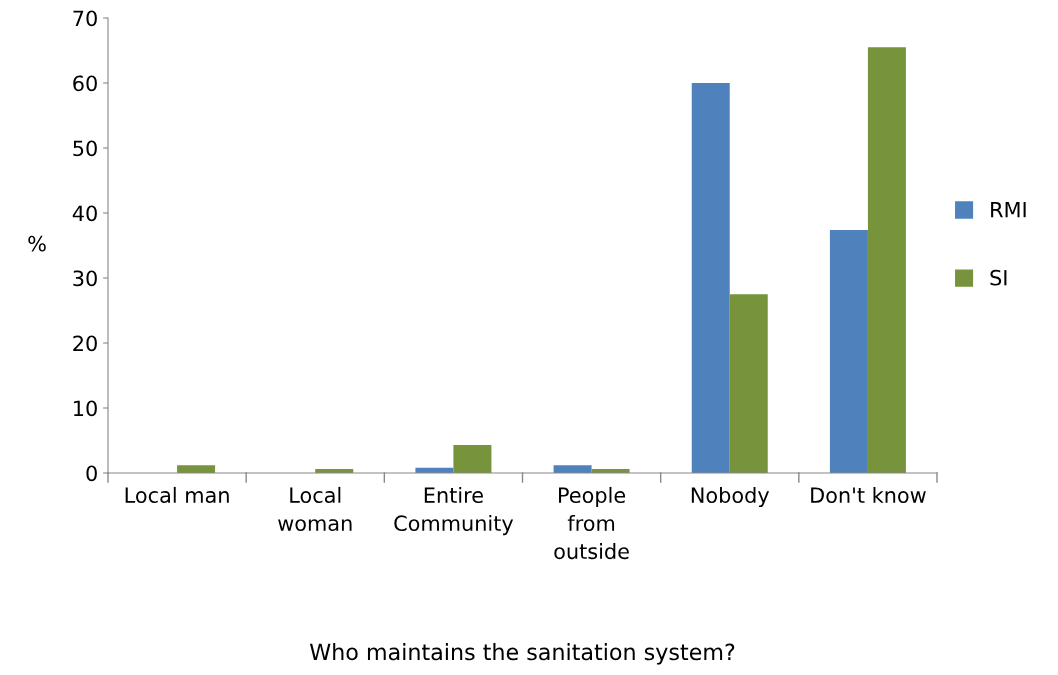  Describe the element at coordinates (85, 278) in the screenshot. I see `y-tick-label: 30` at that location.